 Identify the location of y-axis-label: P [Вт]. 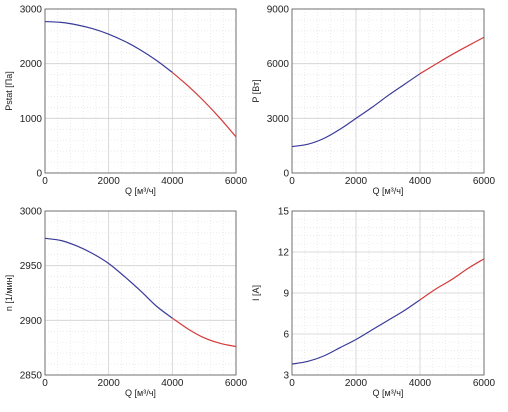
(256, 90).